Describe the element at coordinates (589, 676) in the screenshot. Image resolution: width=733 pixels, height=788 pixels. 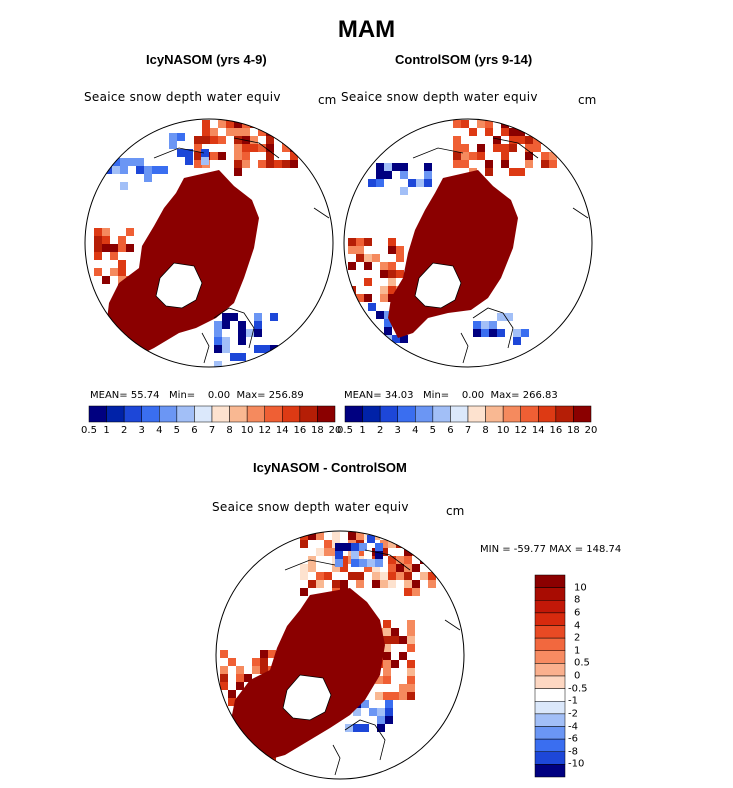
I see `colorbar-difference-ticks: 10 8 6 4 2 1 0.5 0 -0.5 -1 -2 -4 -6 -8 -10` at that location.